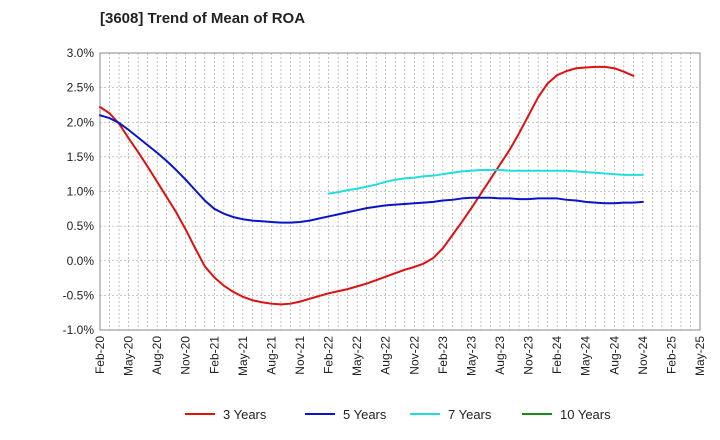  I want to click on x-tick-label: Feb-22, so click(329, 355).